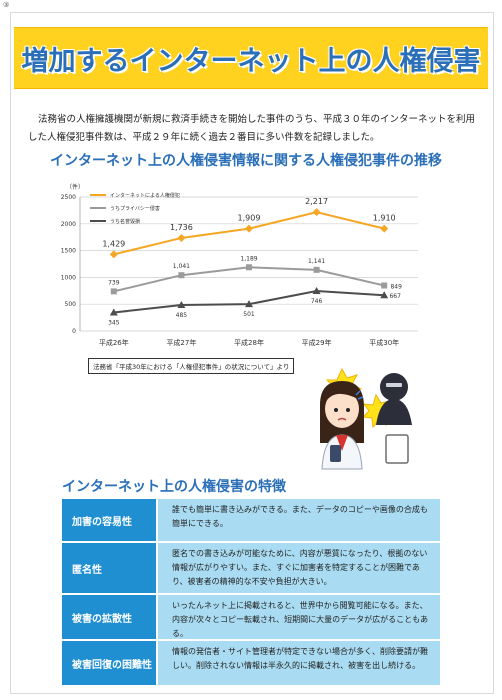  Describe the element at coordinates (6, 5) in the screenshot. I see `page-number: ③` at that location.